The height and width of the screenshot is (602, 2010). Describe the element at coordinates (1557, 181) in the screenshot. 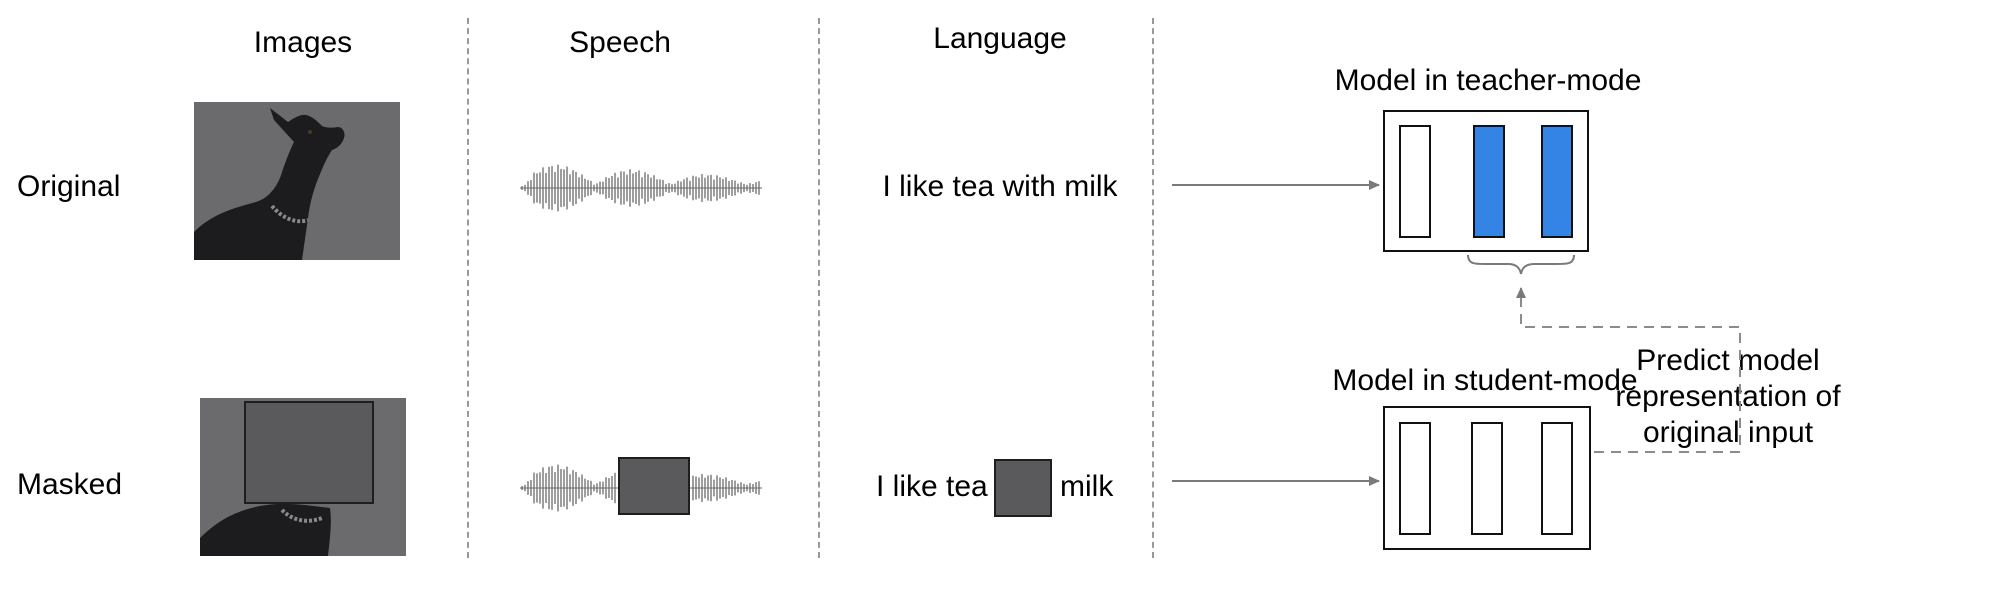

I see `teacher-block-3-highlighted` at that location.